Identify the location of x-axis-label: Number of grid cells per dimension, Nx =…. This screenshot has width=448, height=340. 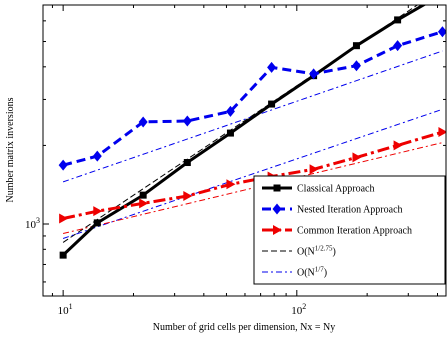
(244, 327).